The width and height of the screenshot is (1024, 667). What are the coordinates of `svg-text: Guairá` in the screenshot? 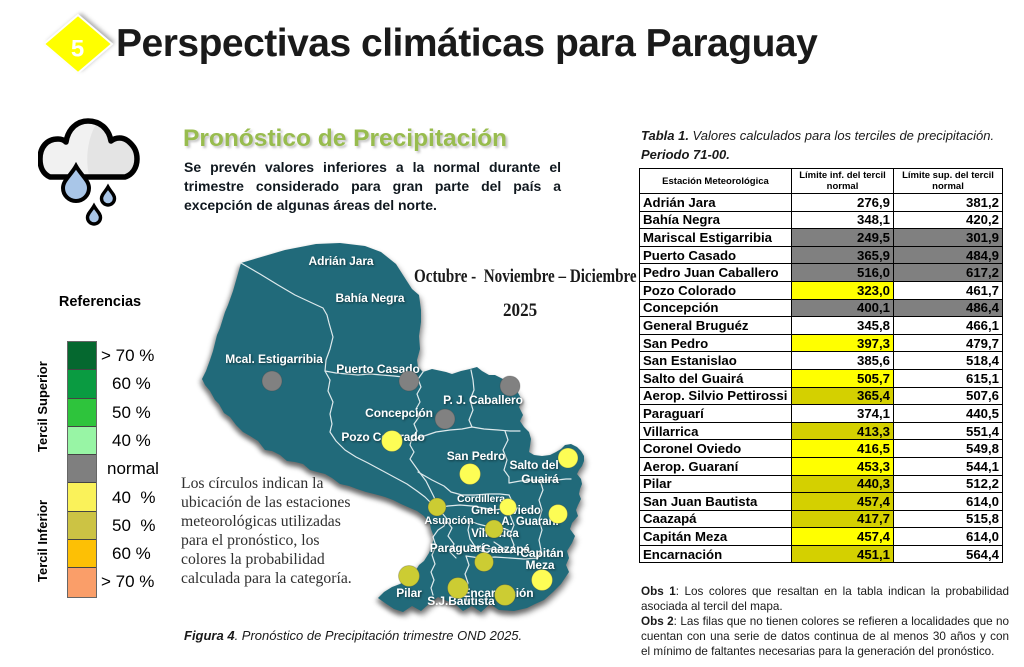 It's located at (540, 479).